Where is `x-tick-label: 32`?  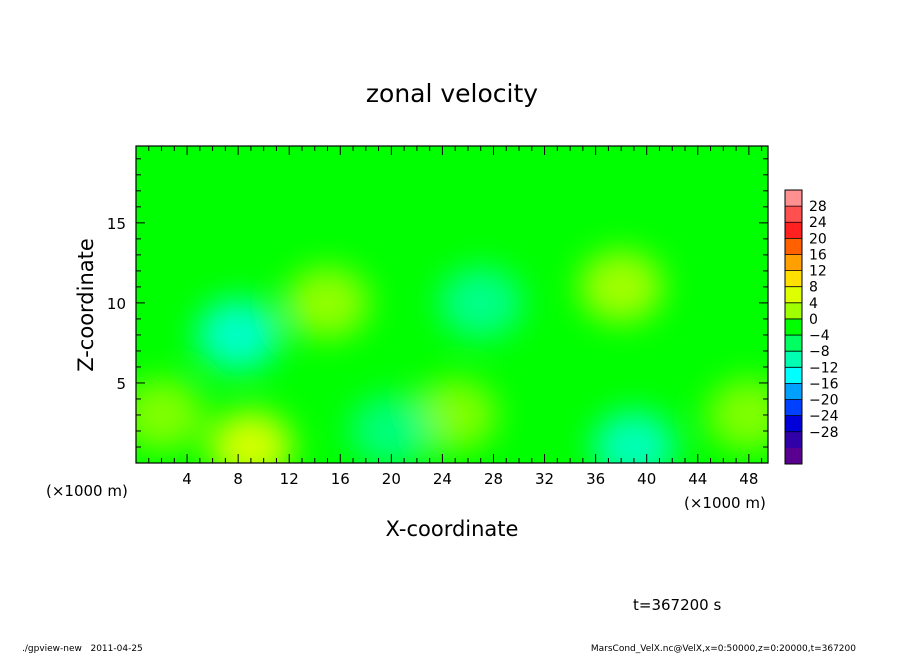
x-tick-label: 32 is located at coordinates (544, 479).